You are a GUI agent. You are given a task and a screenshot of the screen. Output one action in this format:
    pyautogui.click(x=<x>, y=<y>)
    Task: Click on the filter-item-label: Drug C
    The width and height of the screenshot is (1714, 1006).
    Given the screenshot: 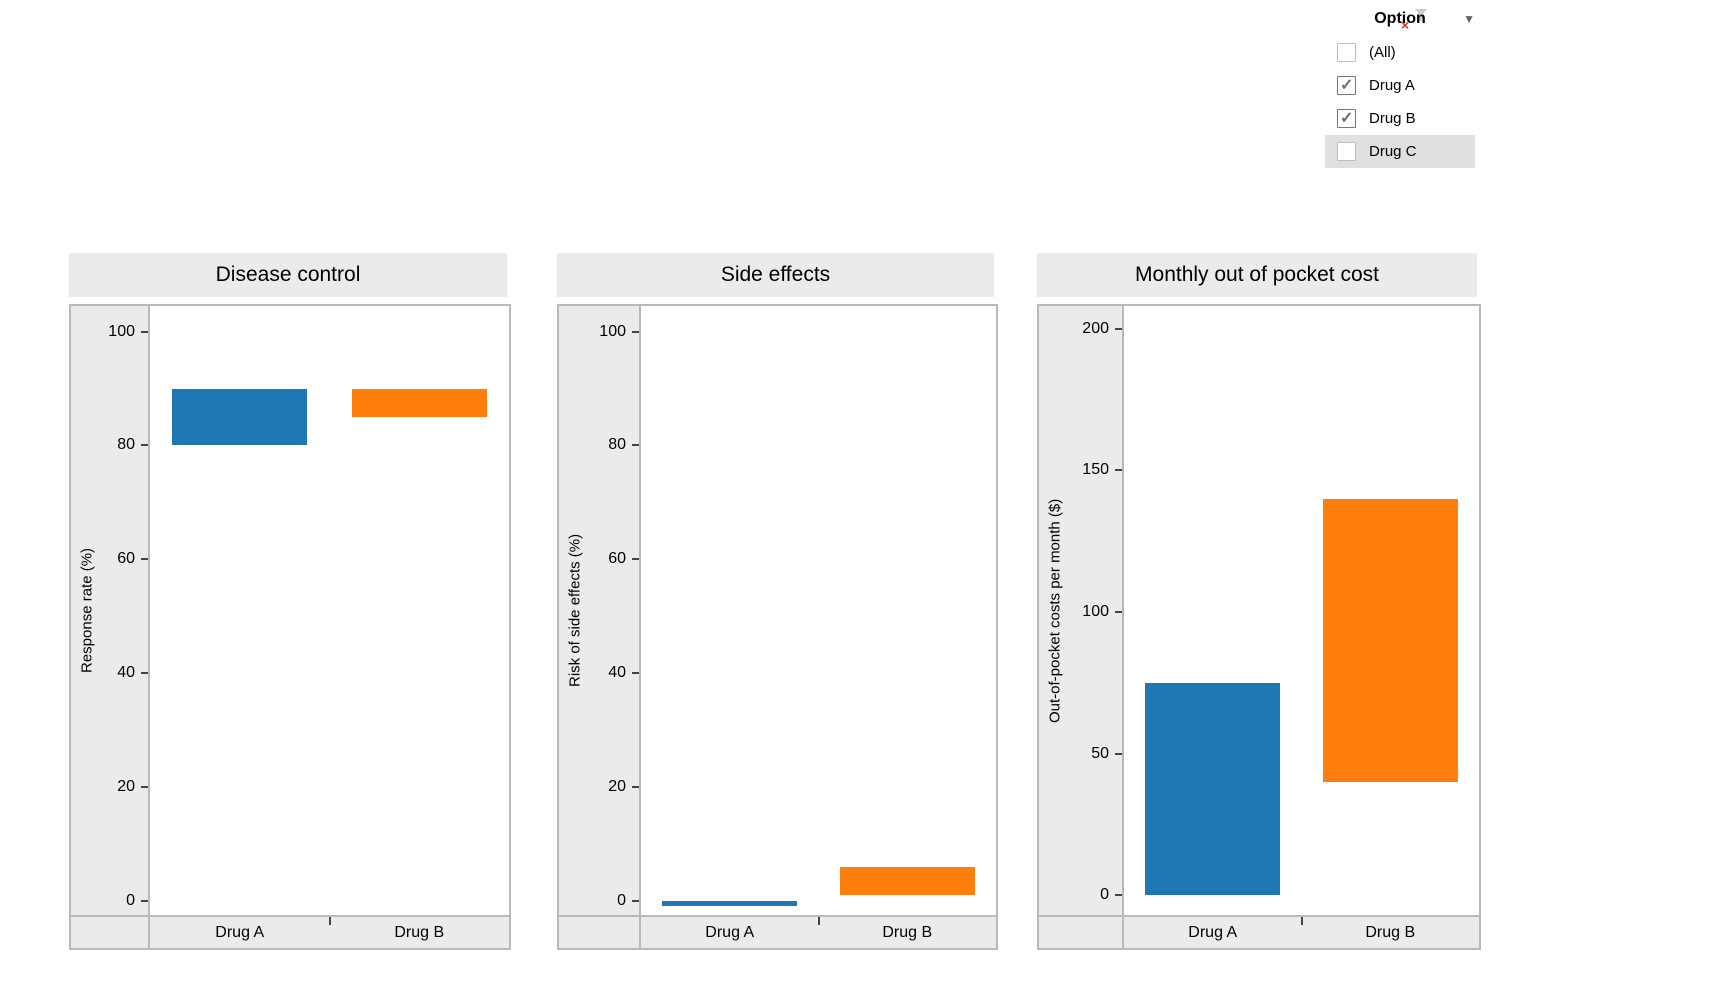 What is the action you would take?
    pyautogui.click(x=1393, y=151)
    